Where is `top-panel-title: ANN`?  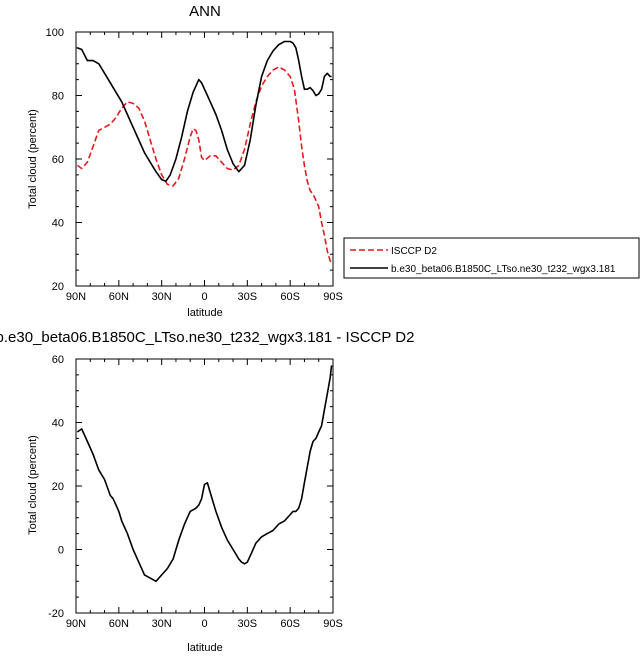
top-panel-title: ANN is located at coordinates (205, 11).